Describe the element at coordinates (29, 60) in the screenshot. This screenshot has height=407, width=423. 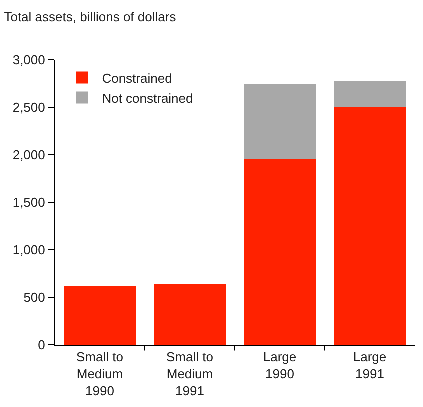
I see `y-tick-label: 3,000` at that location.